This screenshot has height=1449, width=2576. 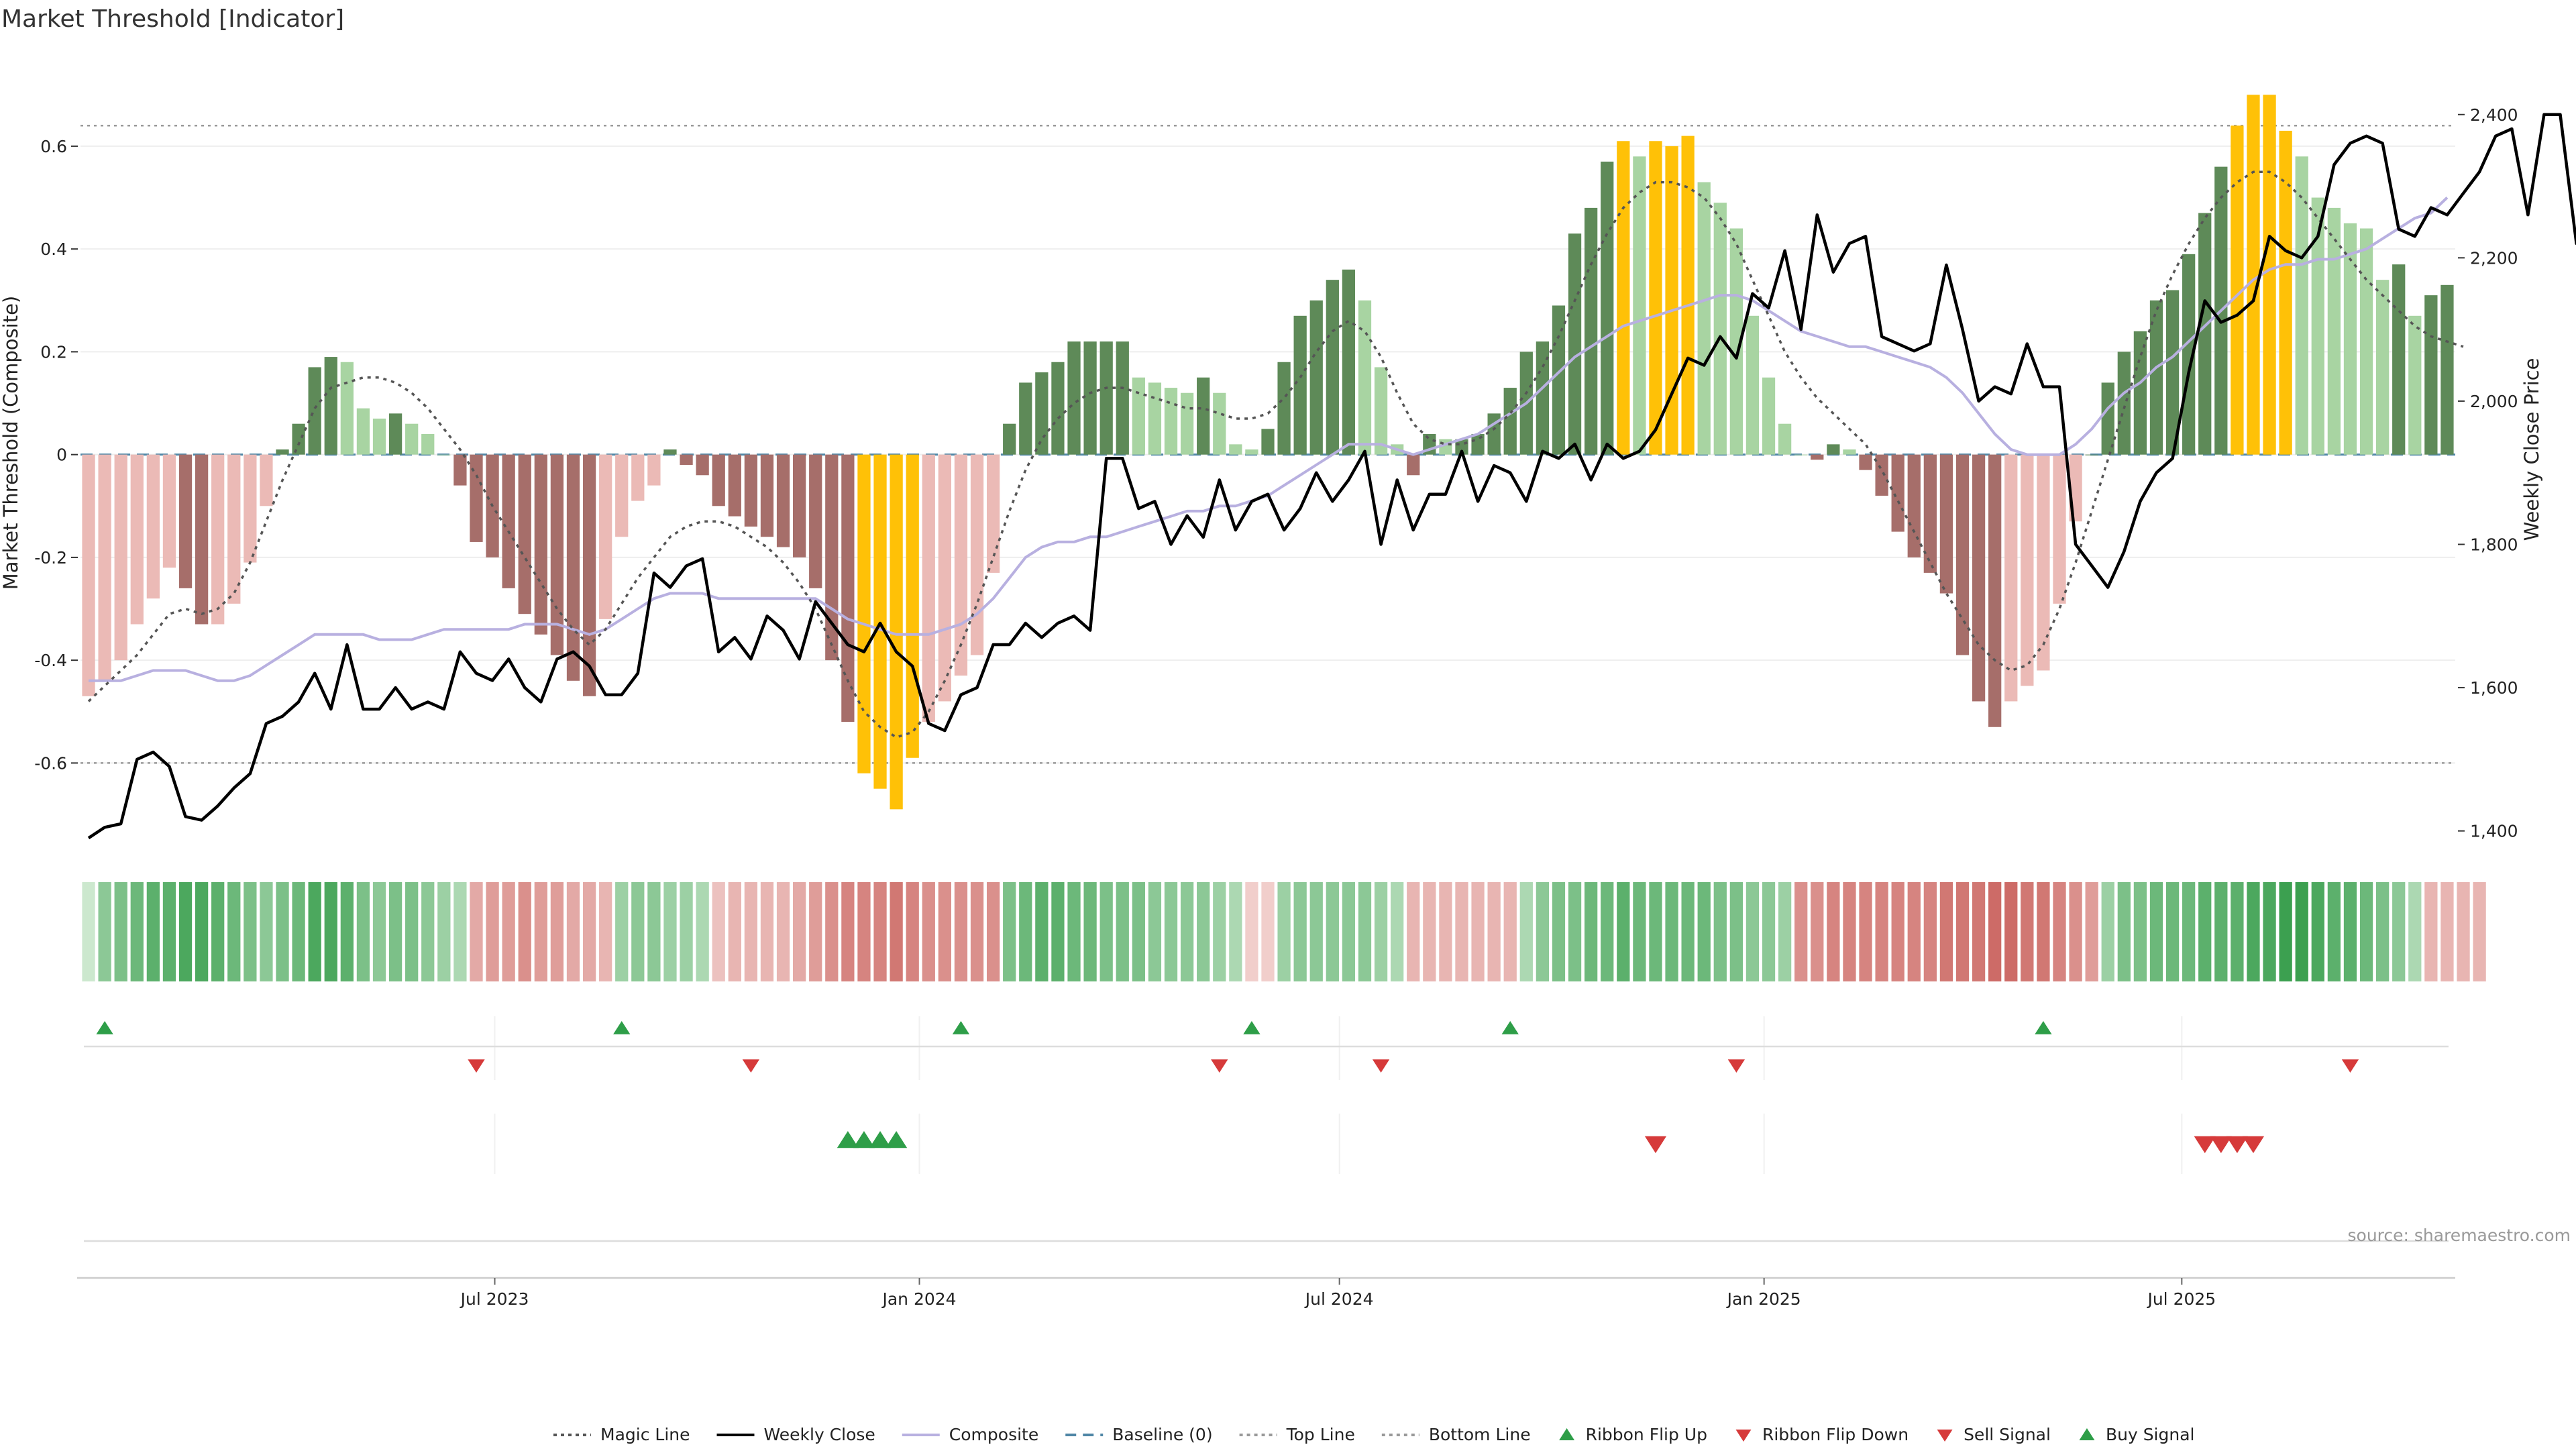 What do you see at coordinates (1480, 1434) in the screenshot?
I see `legend-label: Bottom Line` at bounding box center [1480, 1434].